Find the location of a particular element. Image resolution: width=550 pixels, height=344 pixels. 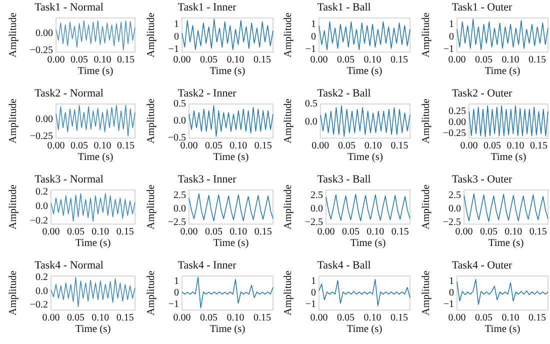

y-tick-label: 0.2 is located at coordinates (42, 192).